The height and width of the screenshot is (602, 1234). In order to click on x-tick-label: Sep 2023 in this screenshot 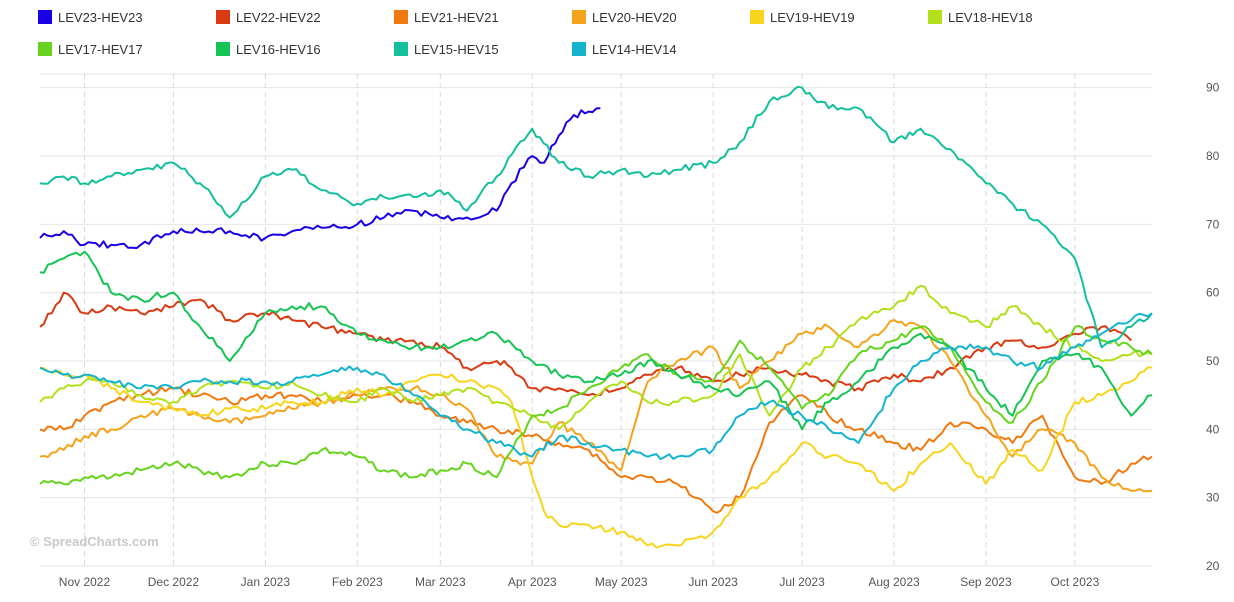, I will do `click(986, 582)`.